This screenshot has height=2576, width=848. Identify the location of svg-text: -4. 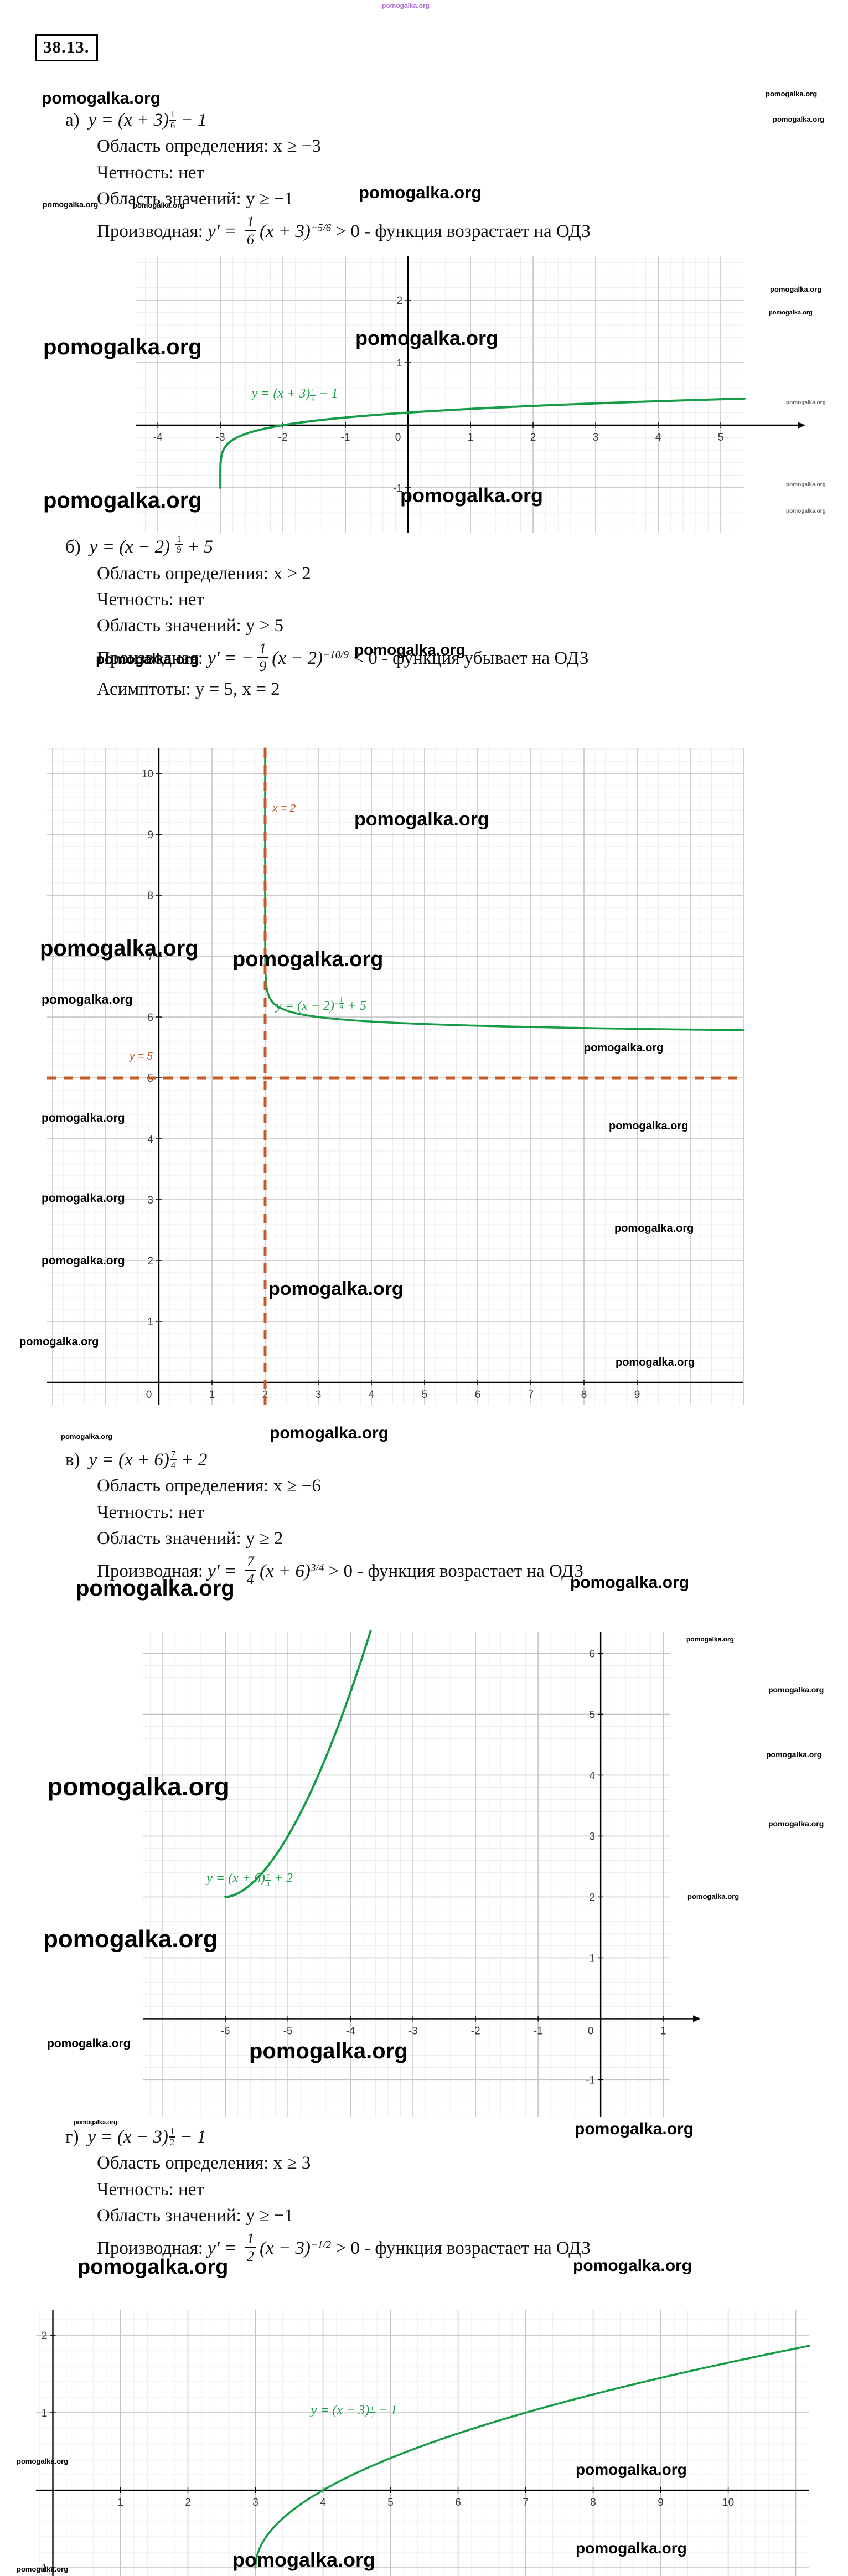
(350, 2031).